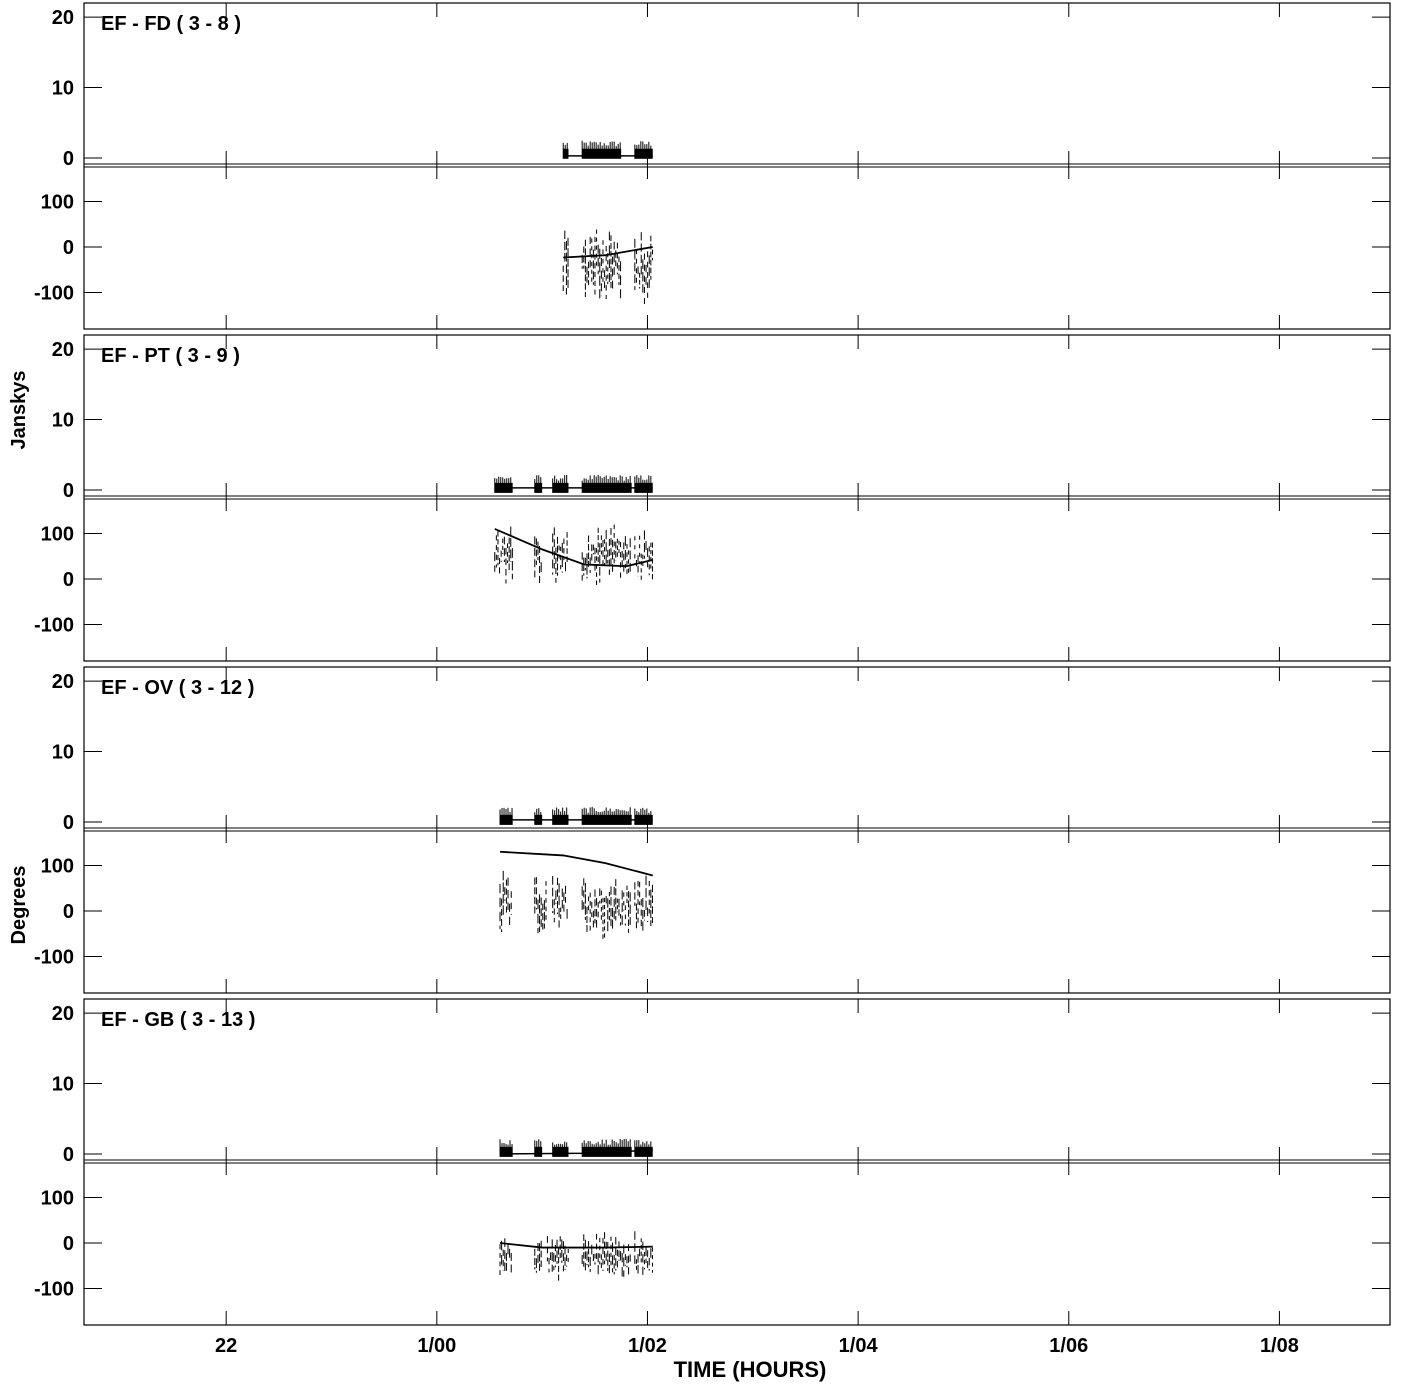 The height and width of the screenshot is (1384, 1401). Describe the element at coordinates (1068, 1346) in the screenshot. I see `x-tick-label: 1/06` at that location.